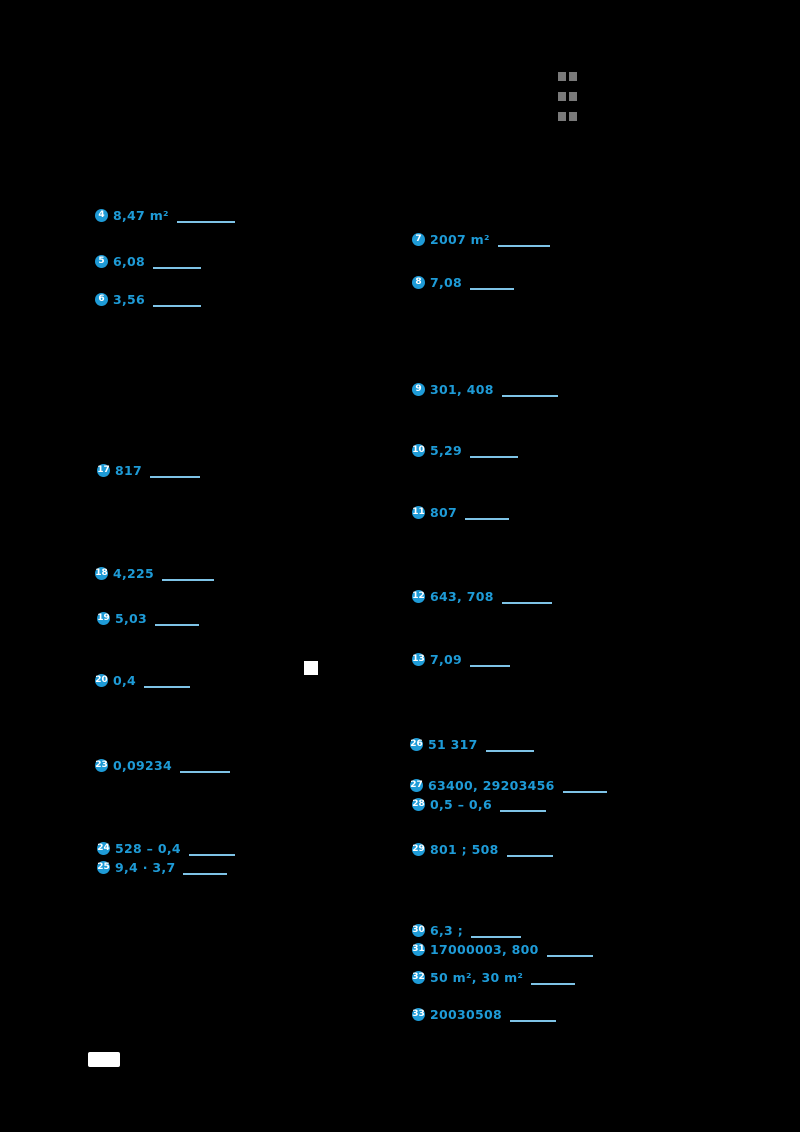  What do you see at coordinates (143, 680) in the screenshot?
I see `exercise-item: 20 0,4` at bounding box center [143, 680].